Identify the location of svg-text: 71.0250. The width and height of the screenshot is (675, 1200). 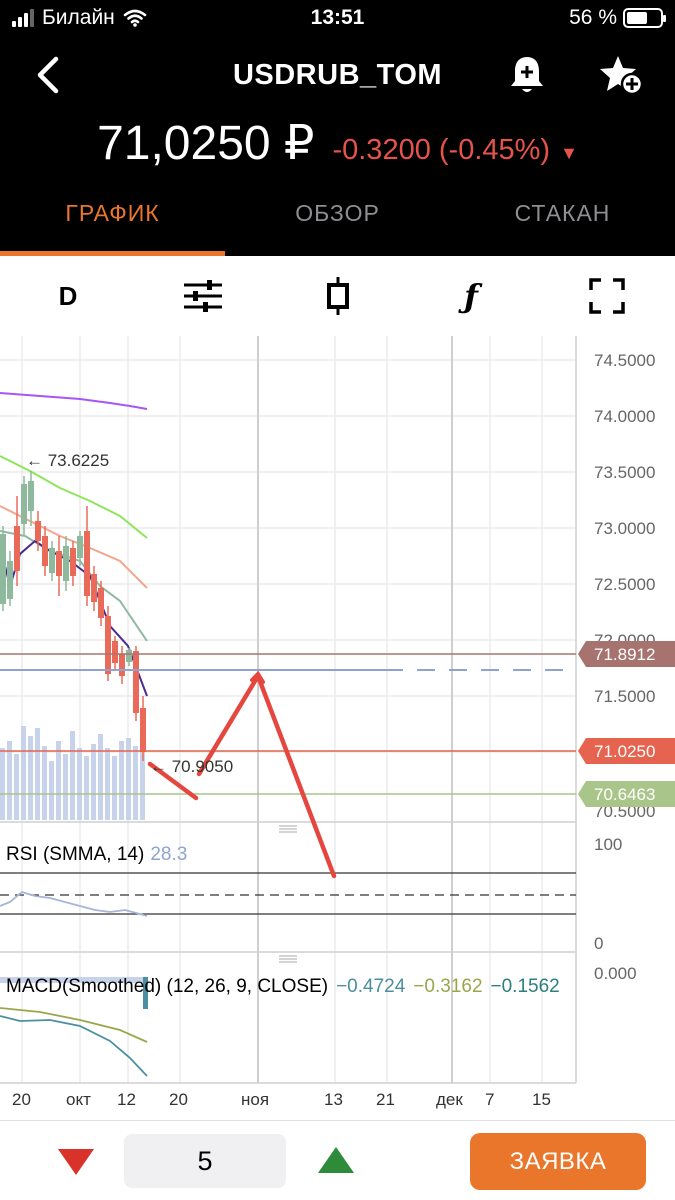
(624, 751).